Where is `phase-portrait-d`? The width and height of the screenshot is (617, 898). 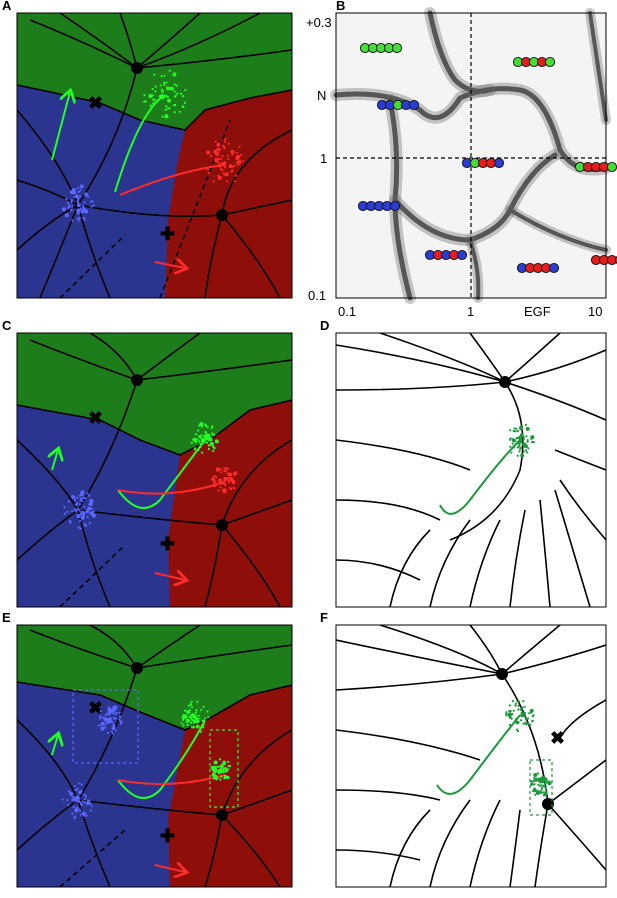 phase-portrait-d is located at coordinates (471, 470).